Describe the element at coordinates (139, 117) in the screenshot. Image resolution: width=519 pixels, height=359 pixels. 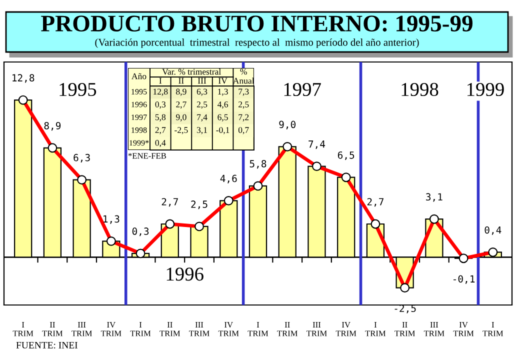
I see `y-tick-label: 1997` at that location.